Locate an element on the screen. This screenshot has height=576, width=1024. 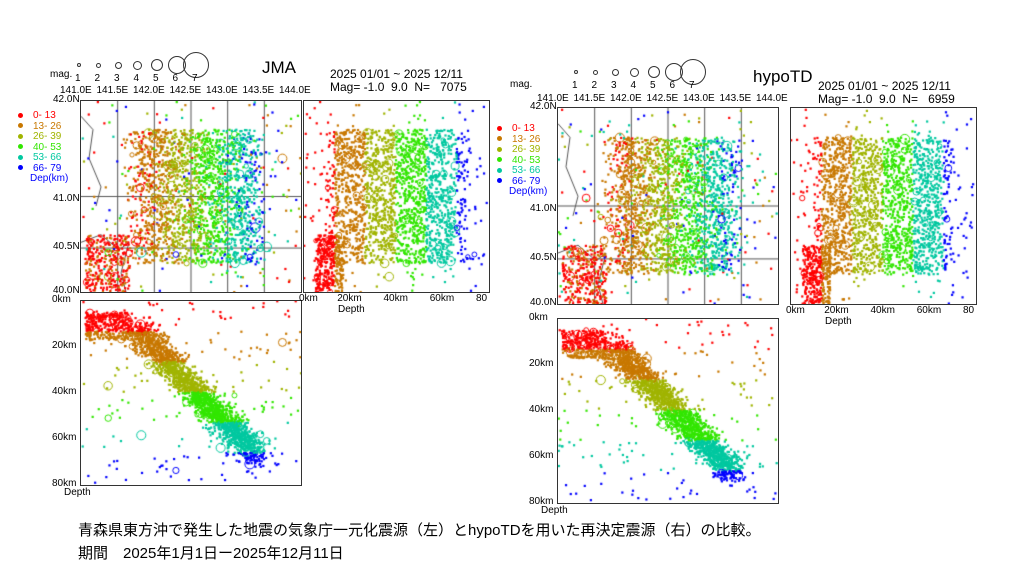
depth-tick-label: 80km is located at coordinates (541, 501).